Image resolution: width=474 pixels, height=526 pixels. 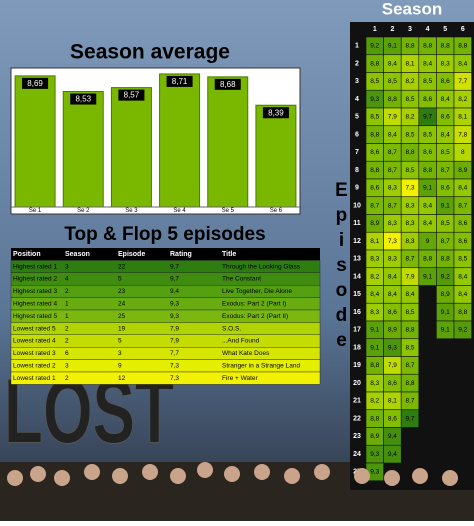 What do you see at coordinates (357, 259) in the screenshot?
I see `row-header: 13` at bounding box center [357, 259].